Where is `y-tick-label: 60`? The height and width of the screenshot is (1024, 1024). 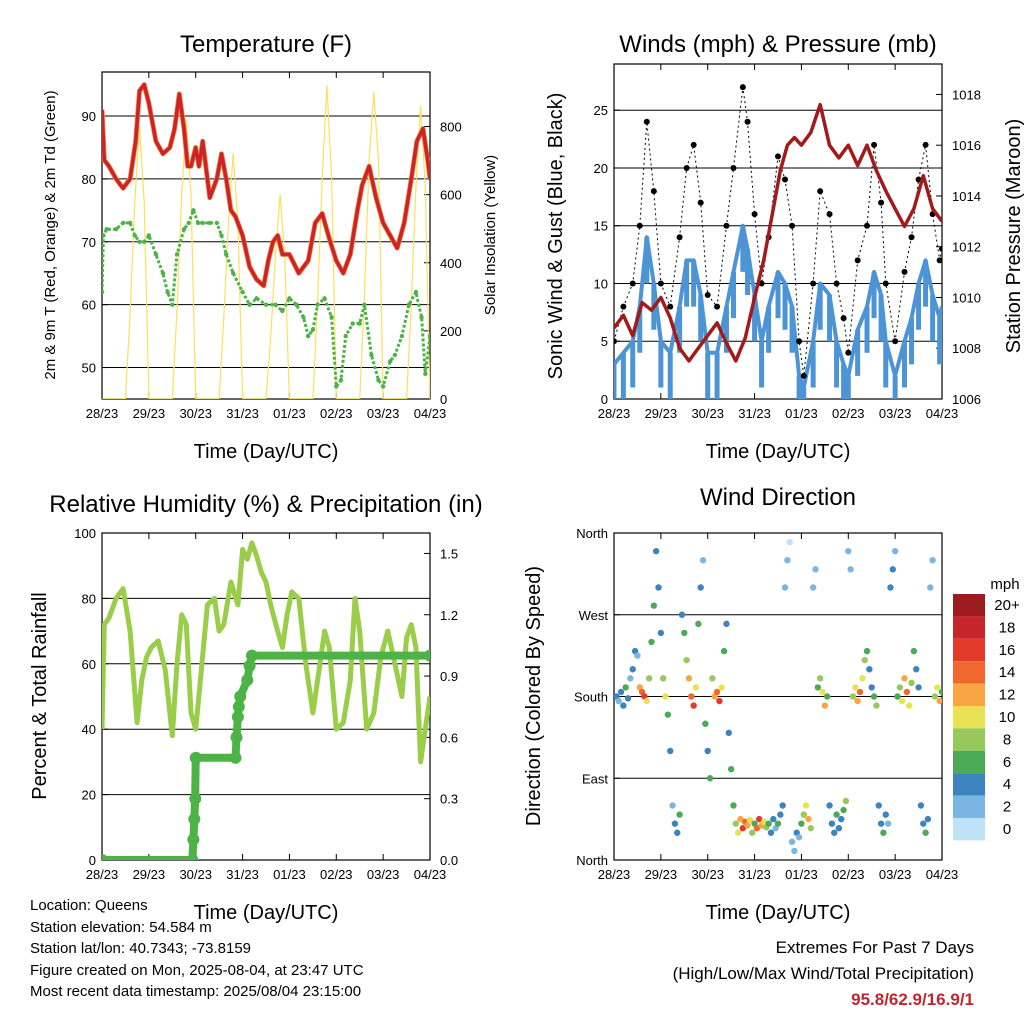
y-tick-label: 60 is located at coordinates (89, 664).